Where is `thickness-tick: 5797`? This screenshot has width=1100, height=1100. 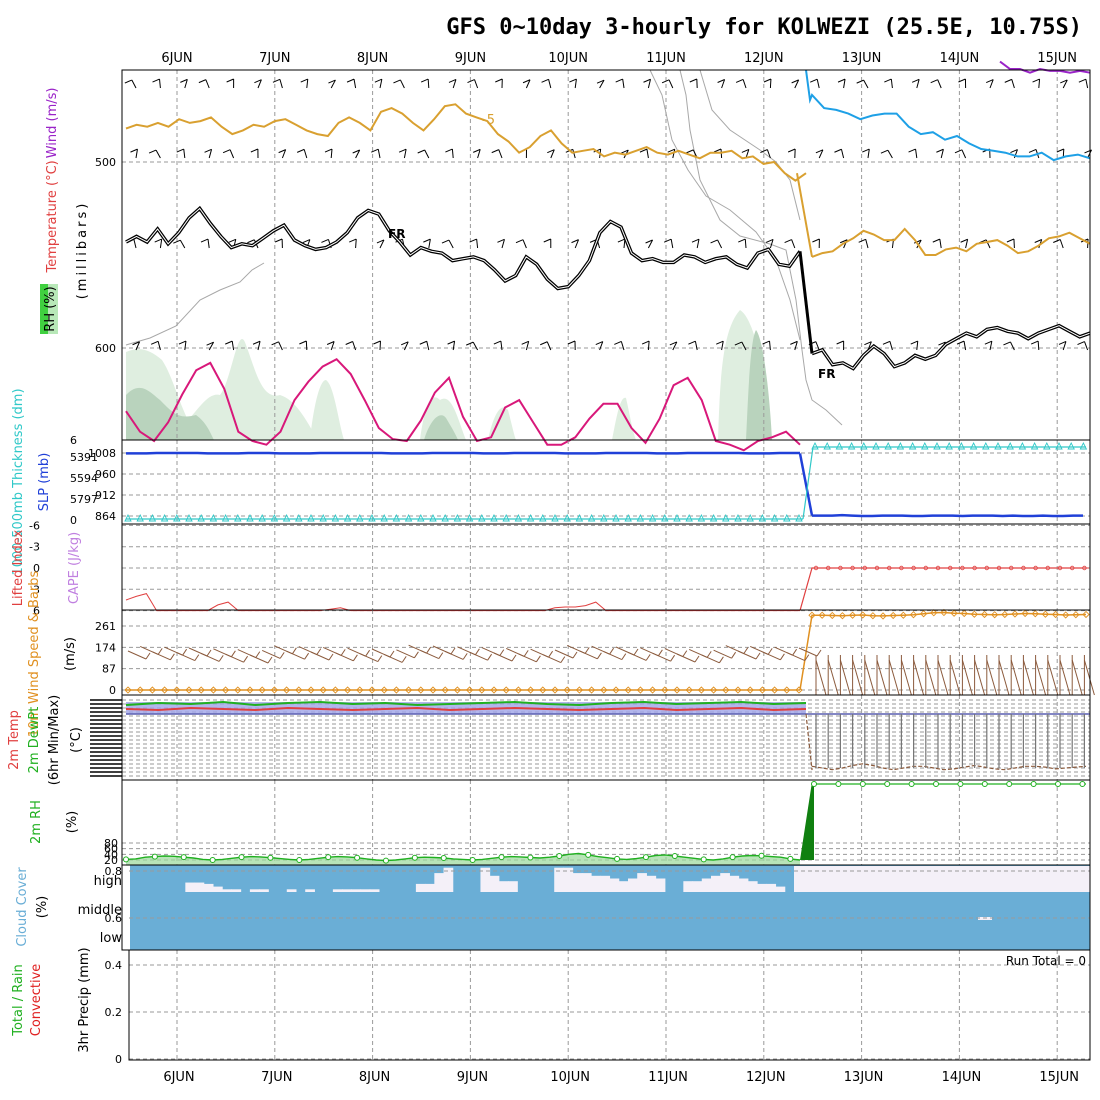
thickness-tick: 5797 is located at coordinates (84, 499).